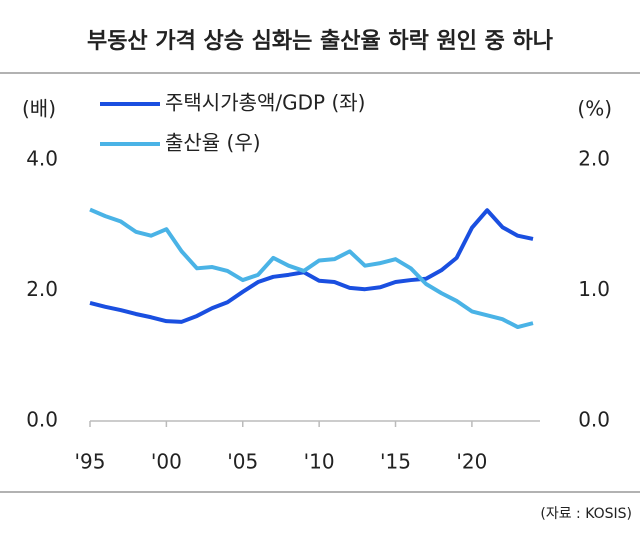 This screenshot has width=640, height=537. Describe the element at coordinates (42, 420) in the screenshot. I see `y-tick-label: 0.0` at that location.